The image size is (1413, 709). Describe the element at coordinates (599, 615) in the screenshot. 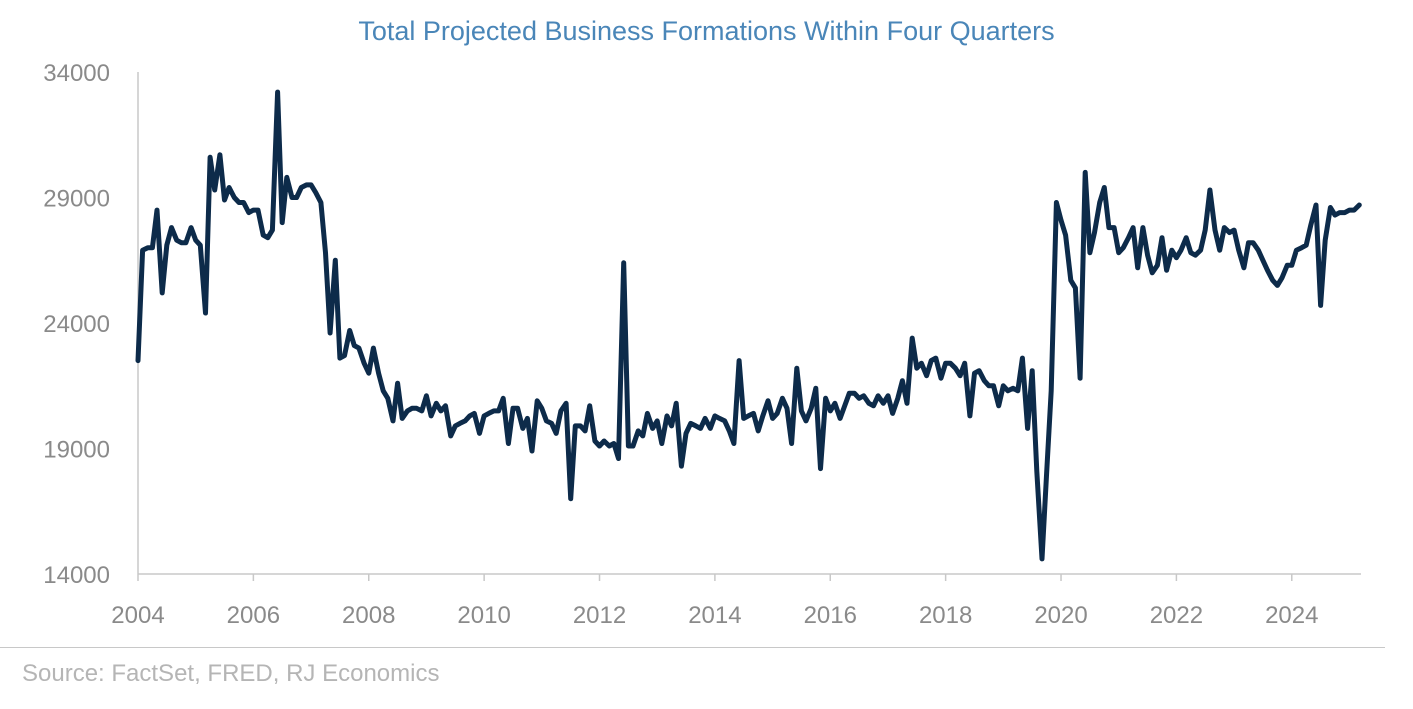

I see `x-tick-label: 2012` at that location.